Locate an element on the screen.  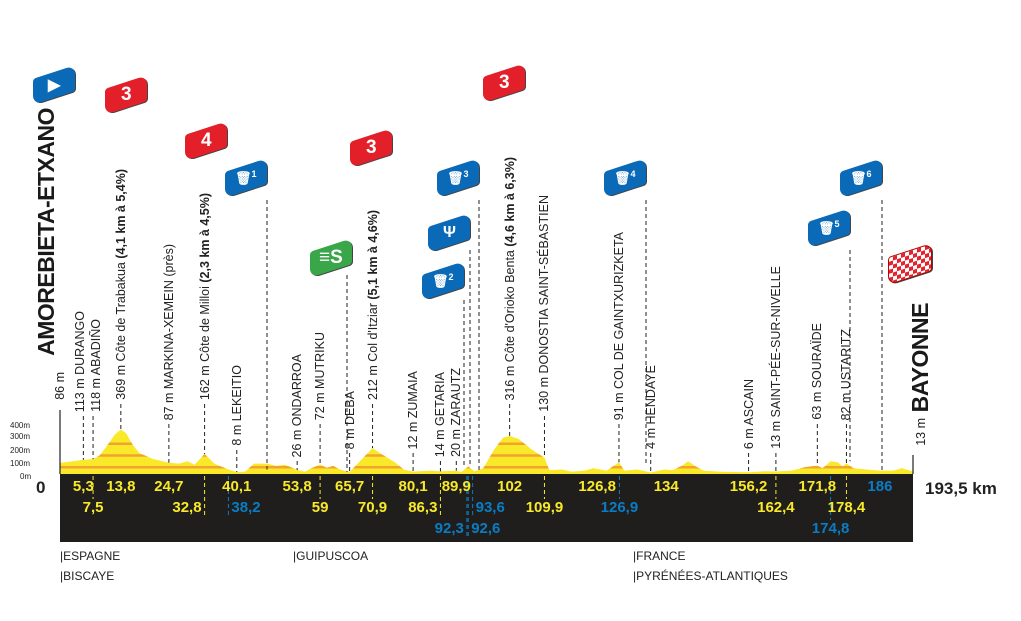
label-text: 87 m MARKINA-XEMEIN (près) is located at coordinates (168, 331).